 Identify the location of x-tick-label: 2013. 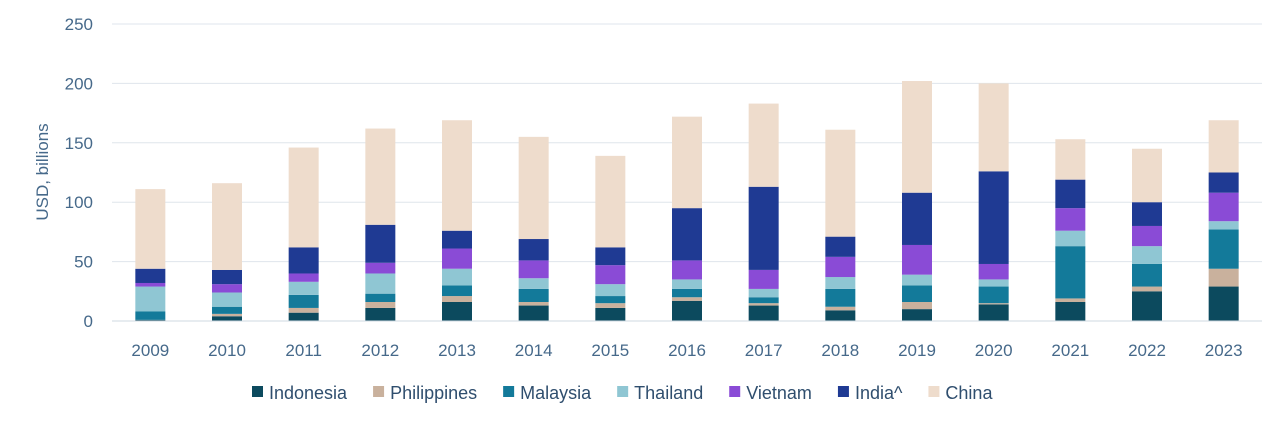
(457, 350).